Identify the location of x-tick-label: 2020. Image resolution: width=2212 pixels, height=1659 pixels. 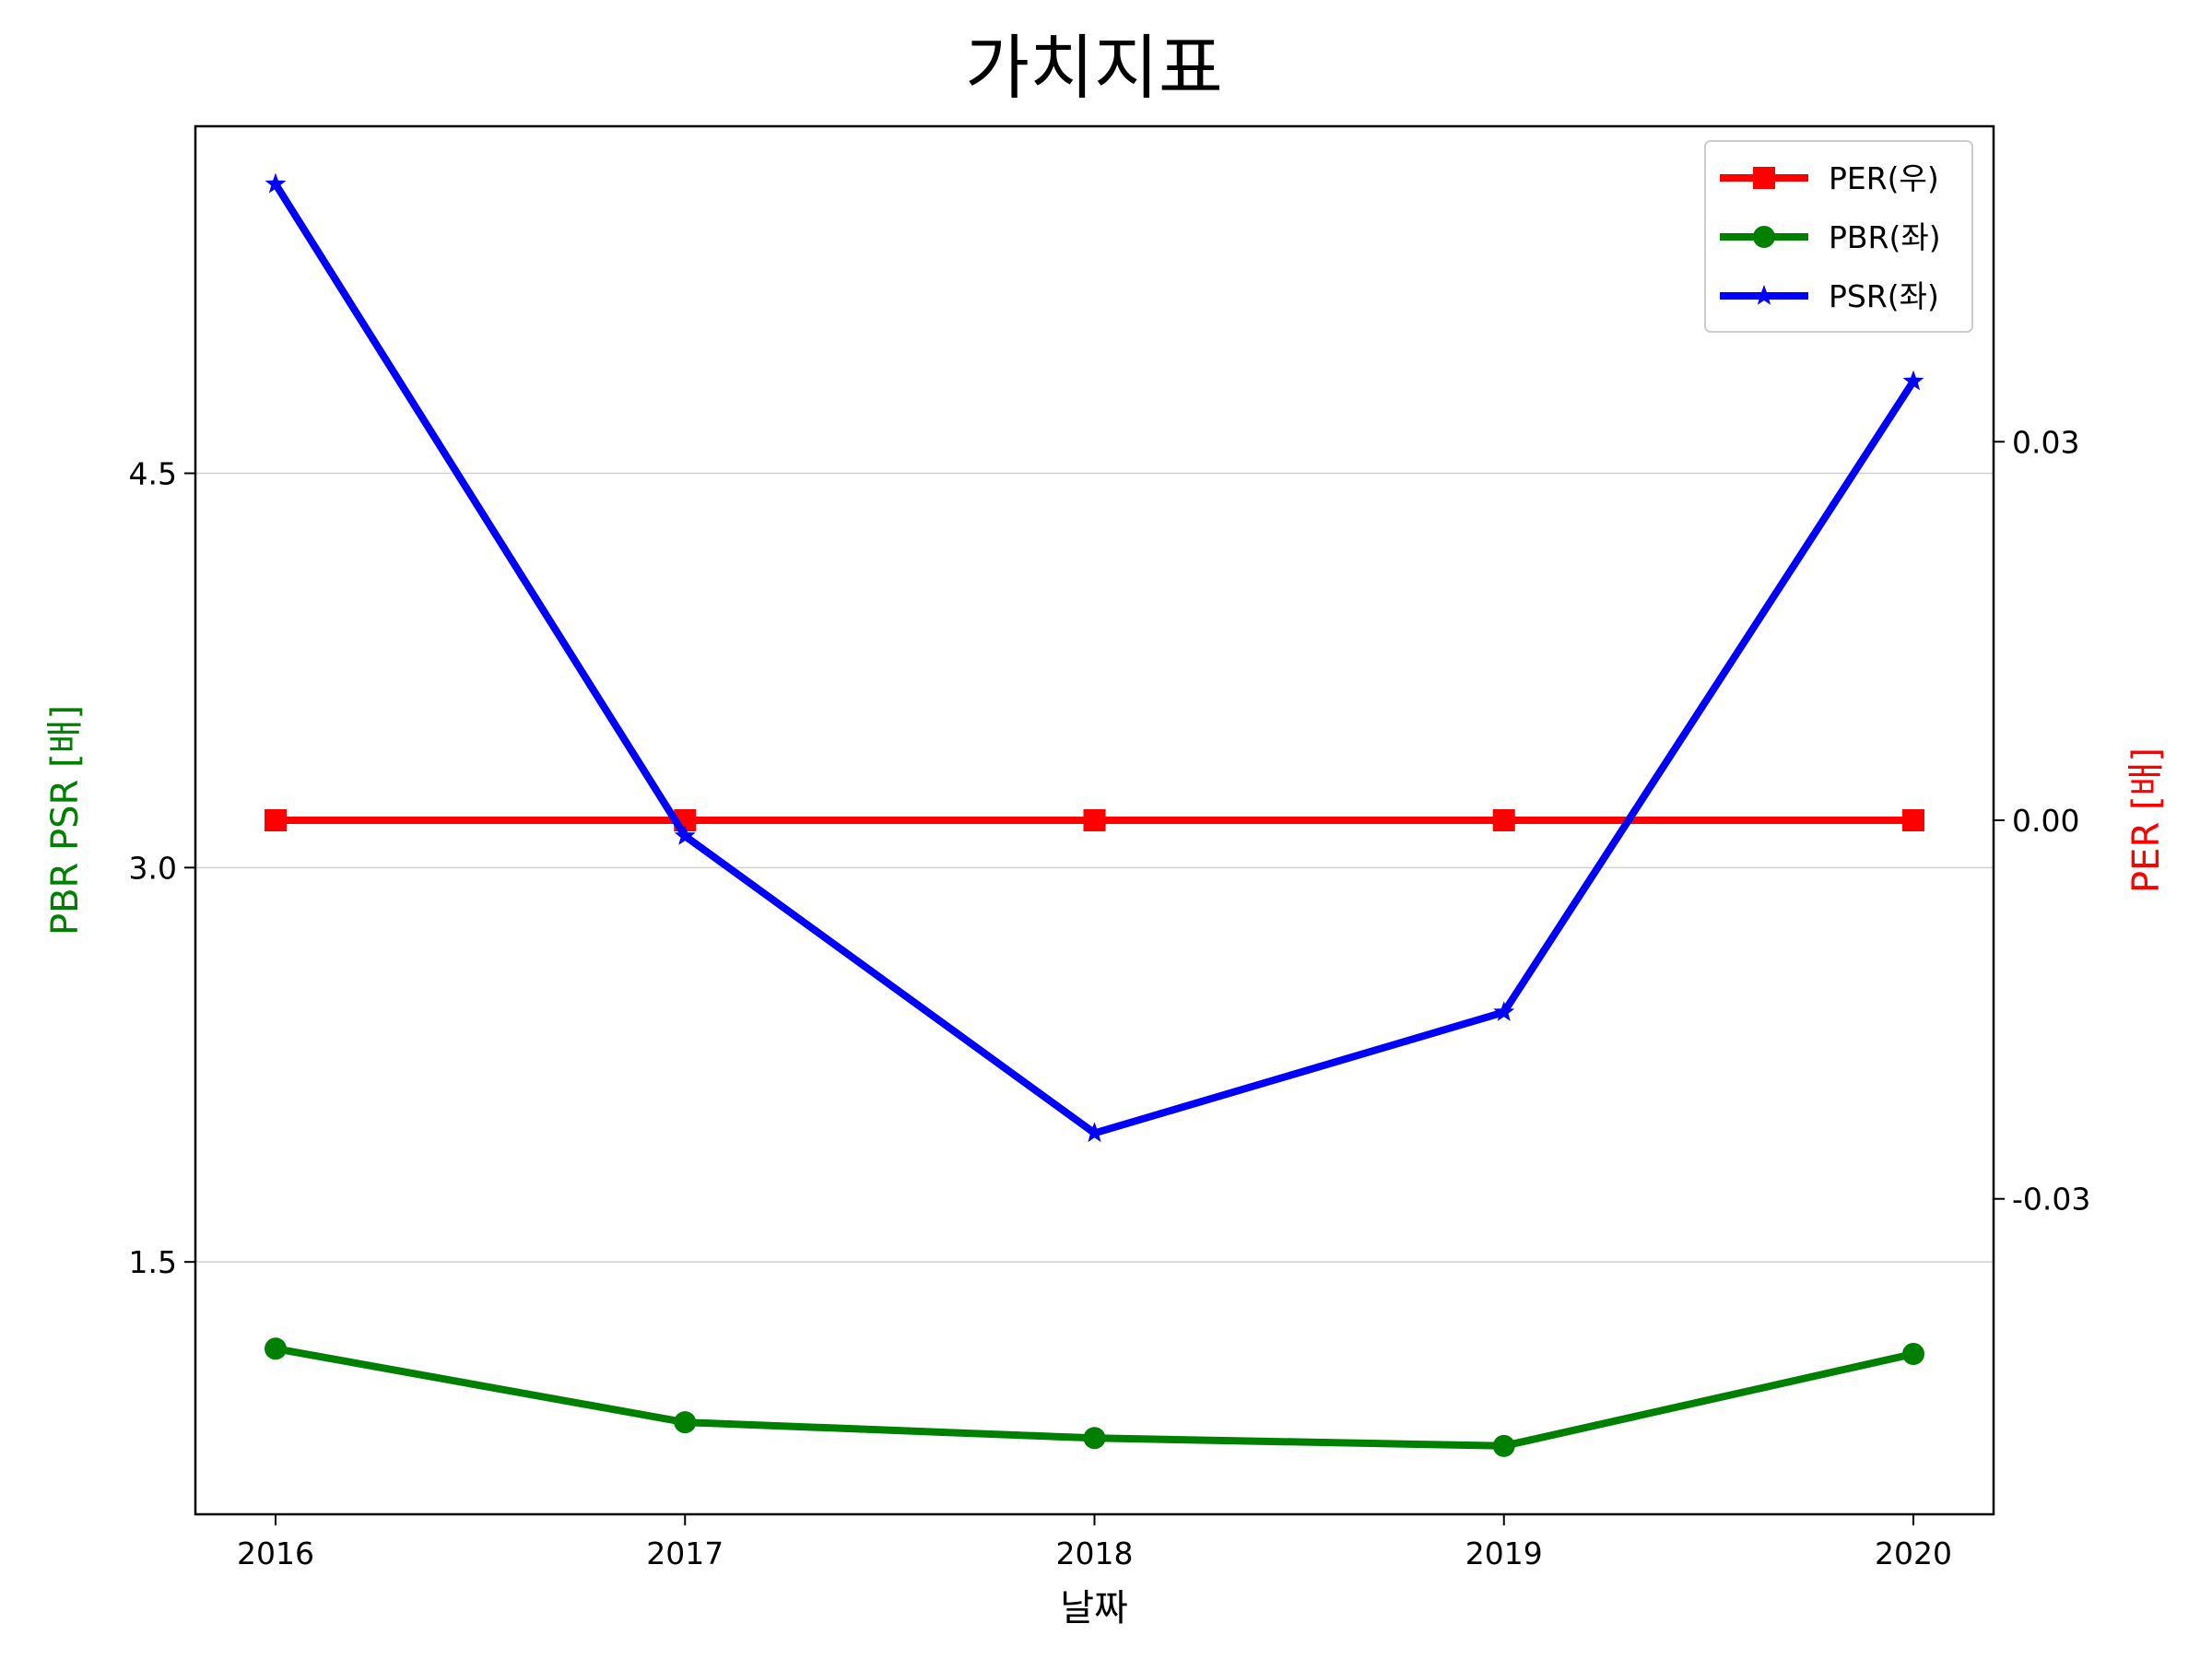
(1913, 1553).